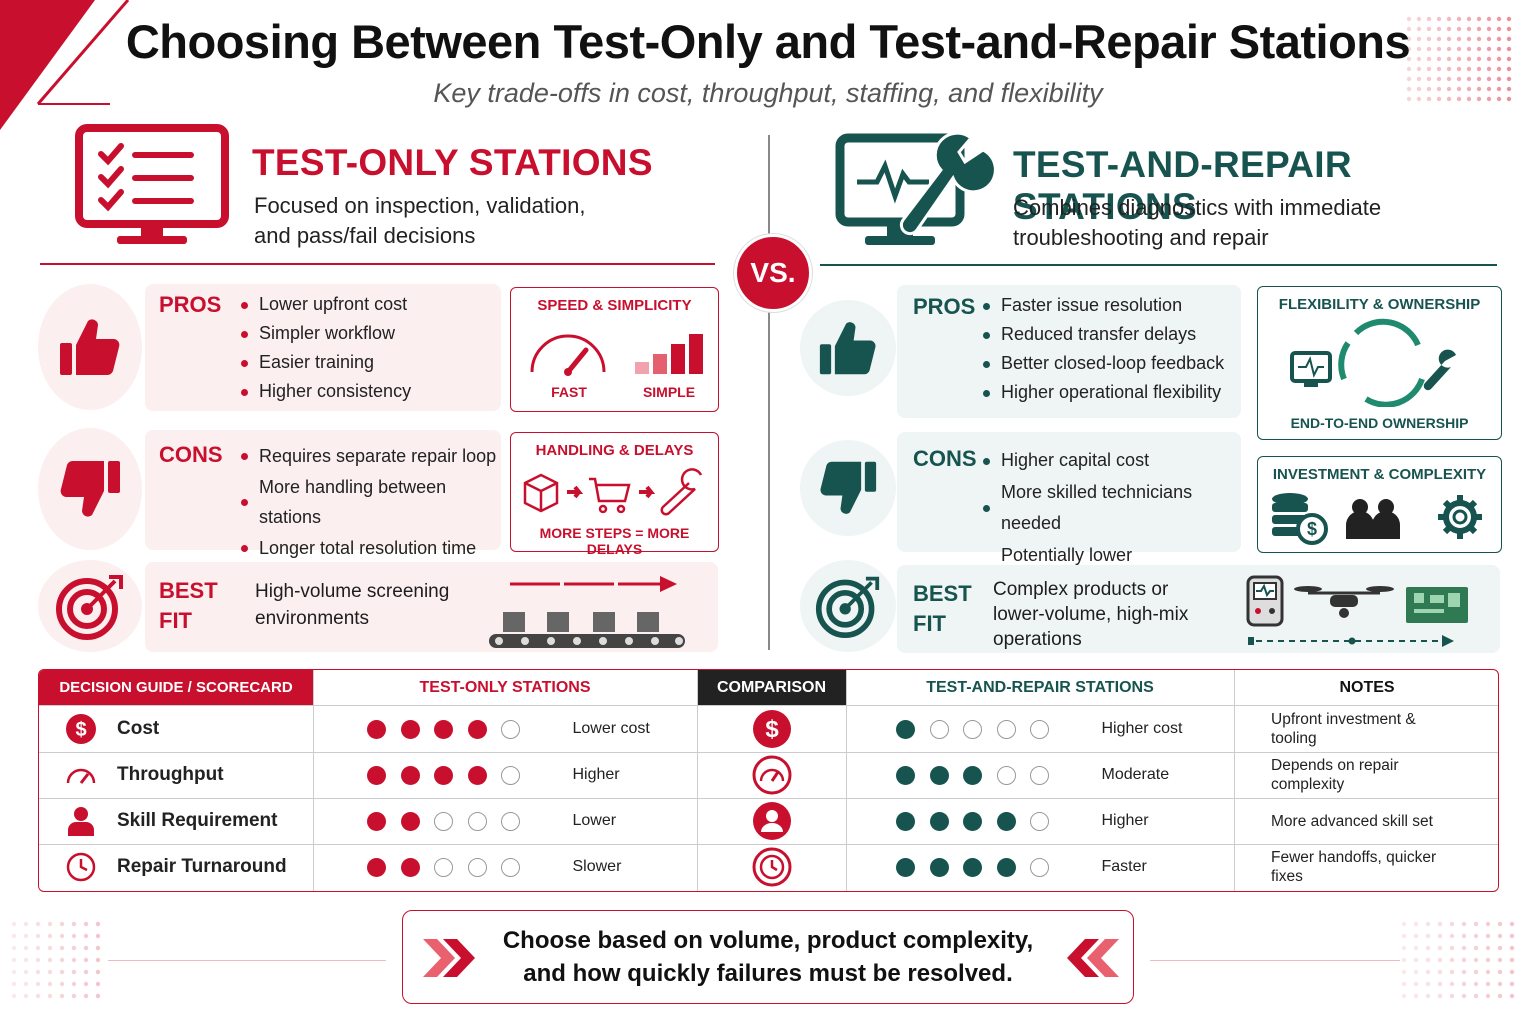  I want to click on criterion-icon-svg-part: $, so click(80, 730).